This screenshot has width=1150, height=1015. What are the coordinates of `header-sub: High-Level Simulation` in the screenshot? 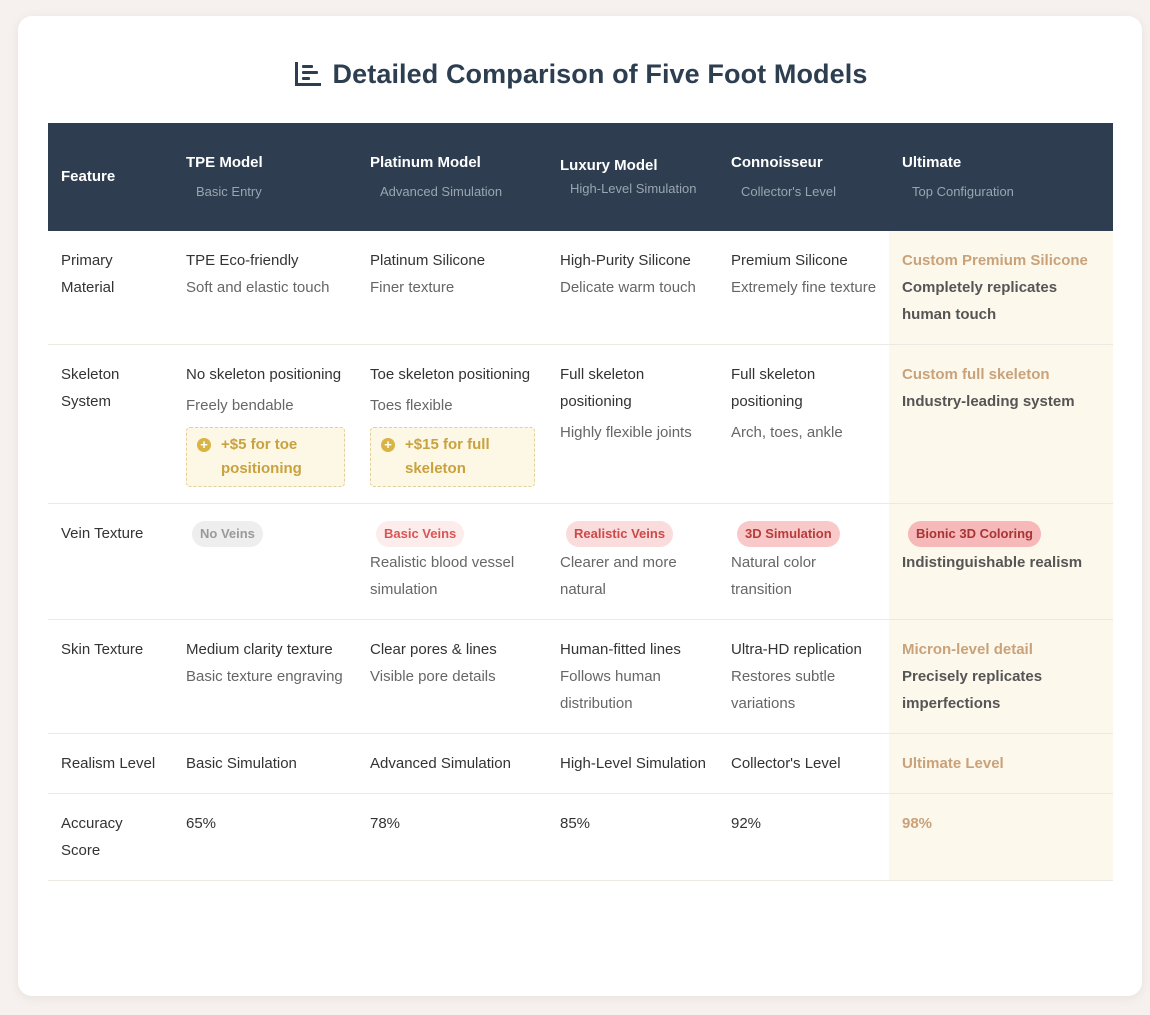 It's located at (633, 188).